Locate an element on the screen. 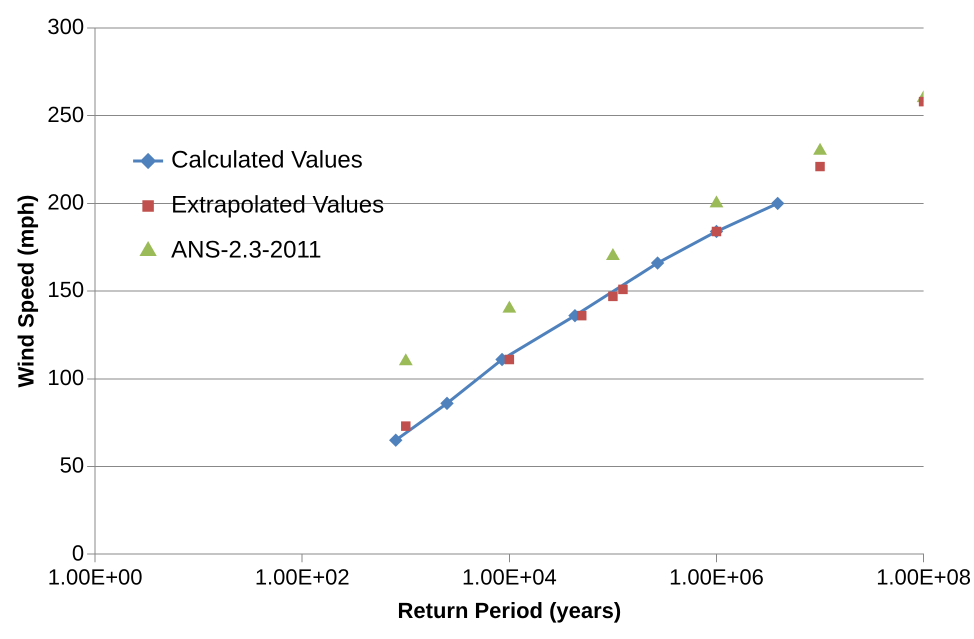 The width and height of the screenshot is (974, 639). x-tick-label: 1.00E+04 is located at coordinates (509, 577).